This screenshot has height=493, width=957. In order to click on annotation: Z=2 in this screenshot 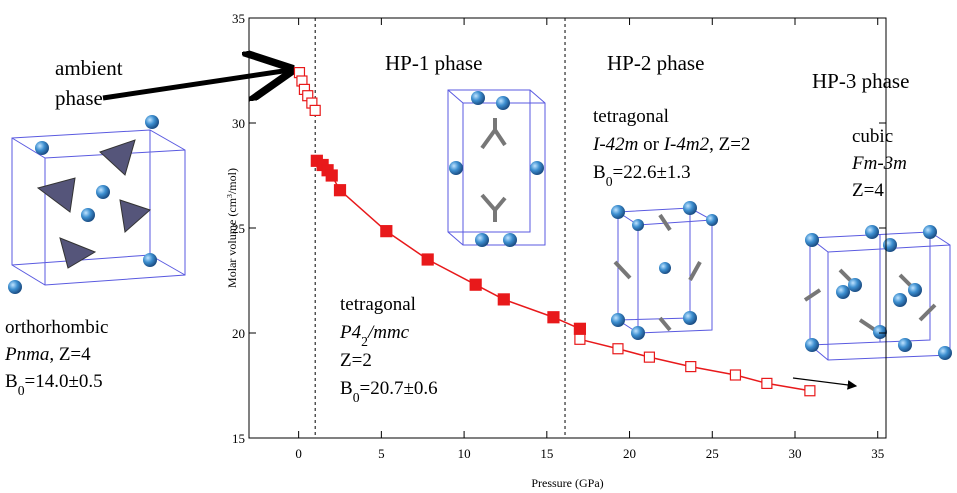, I will do `click(356, 360)`.